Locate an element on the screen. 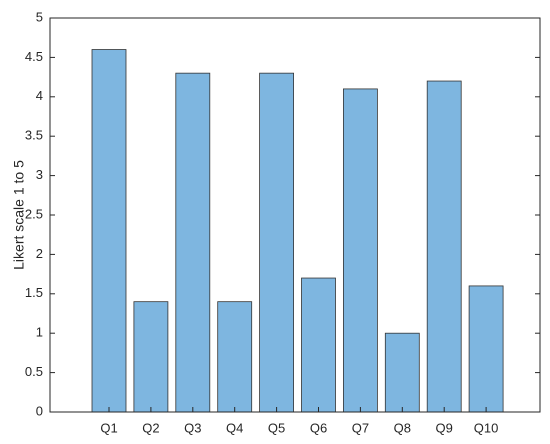 The width and height of the screenshot is (550, 444). x-tick-label: Q7 is located at coordinates (360, 427).